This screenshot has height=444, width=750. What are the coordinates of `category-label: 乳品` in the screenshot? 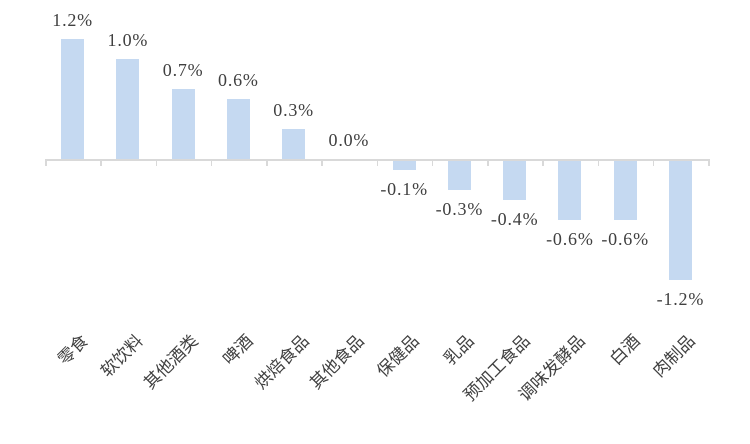 It's located at (459, 350).